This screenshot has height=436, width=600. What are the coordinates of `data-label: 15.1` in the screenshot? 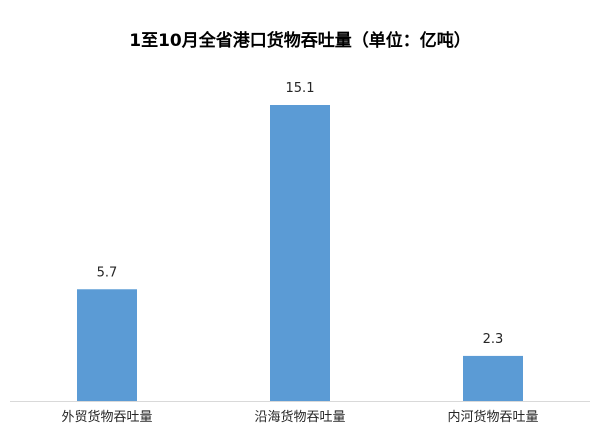 It's located at (300, 88).